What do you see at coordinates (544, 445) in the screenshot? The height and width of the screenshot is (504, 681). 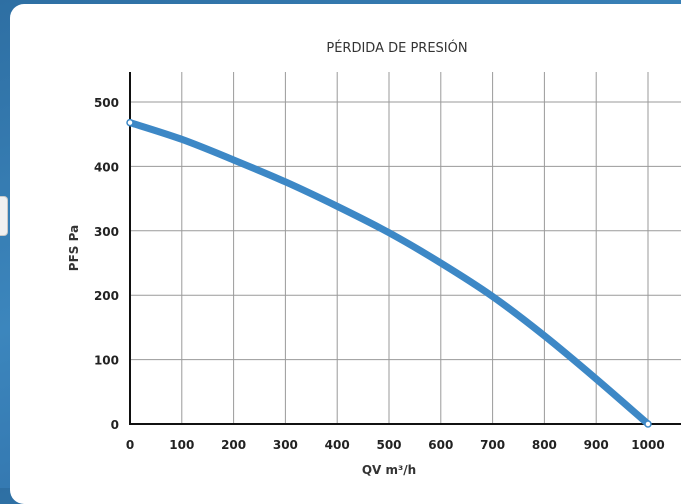 I see `x-tick-label: 800` at bounding box center [544, 445].